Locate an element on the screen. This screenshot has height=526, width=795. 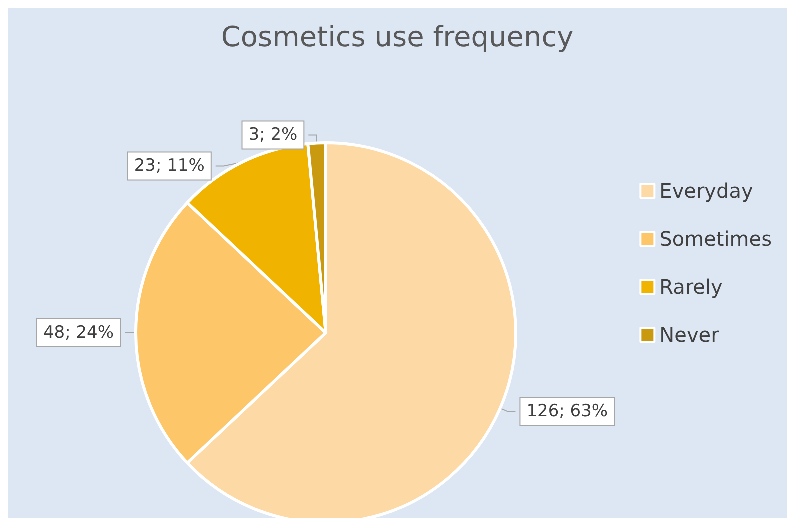
legend-label: Never is located at coordinates (690, 335).